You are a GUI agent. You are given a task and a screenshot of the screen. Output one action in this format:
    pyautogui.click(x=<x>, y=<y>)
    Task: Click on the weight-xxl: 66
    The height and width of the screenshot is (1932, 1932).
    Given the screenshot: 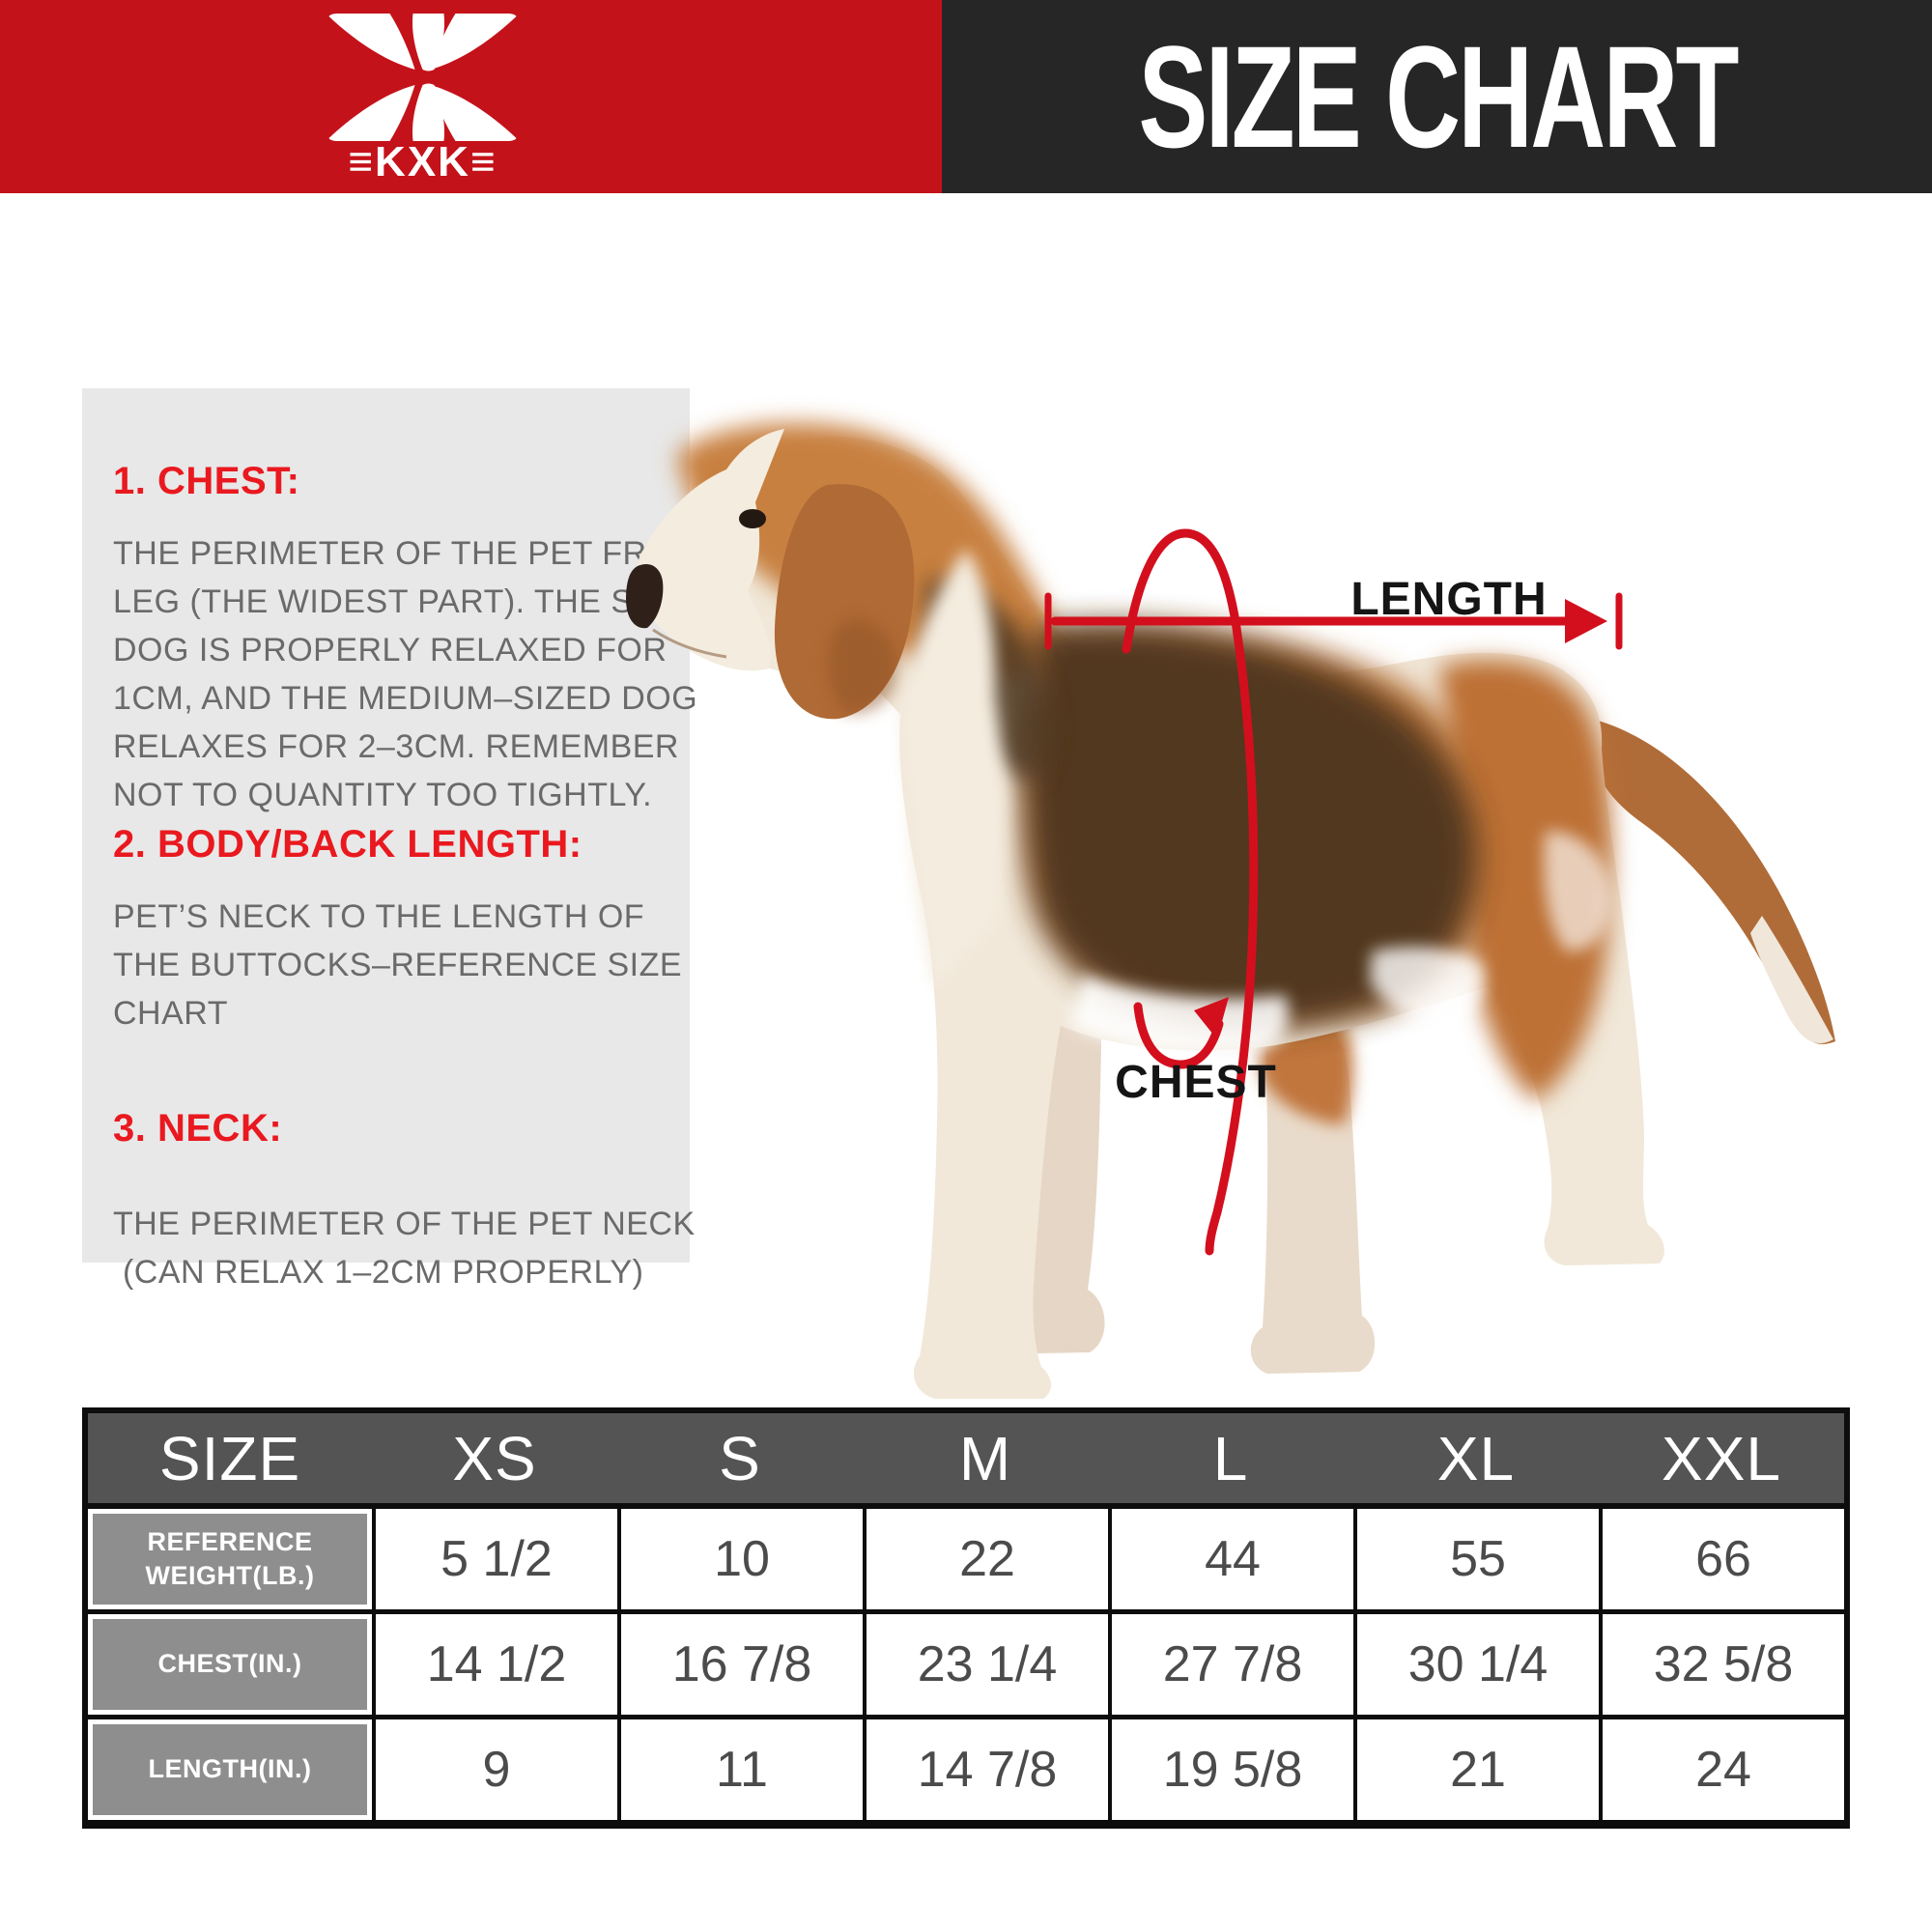 What is the action you would take?
    pyautogui.click(x=1723, y=1559)
    